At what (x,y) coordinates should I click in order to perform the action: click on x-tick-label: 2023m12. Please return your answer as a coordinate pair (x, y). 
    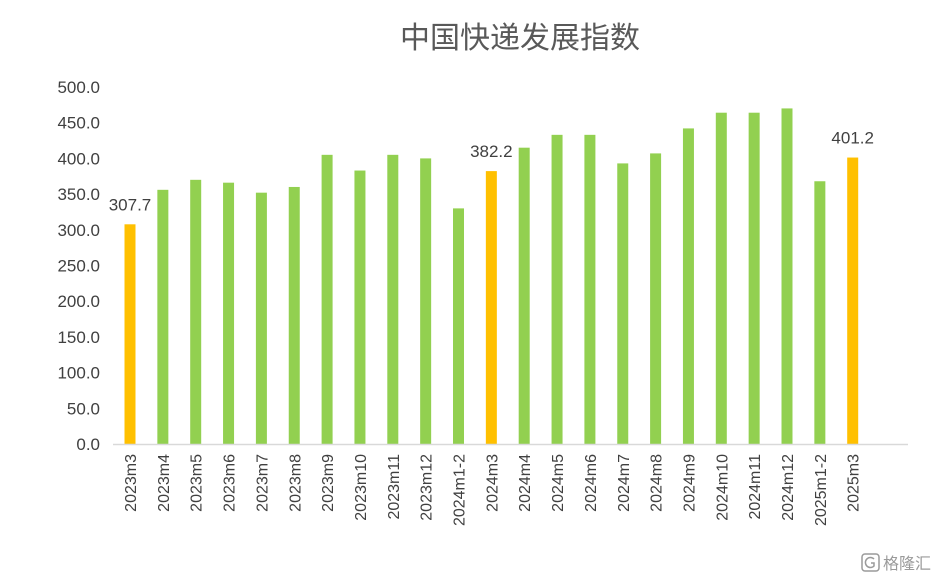
    Looking at the image, I should click on (427, 487).